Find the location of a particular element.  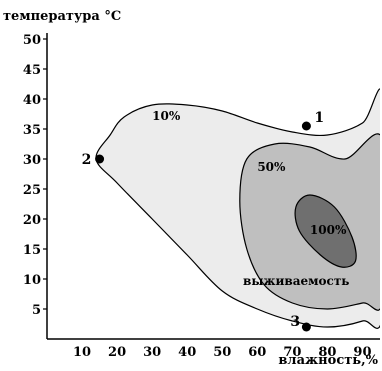

x-tick-label: 10 is located at coordinates (82, 352).